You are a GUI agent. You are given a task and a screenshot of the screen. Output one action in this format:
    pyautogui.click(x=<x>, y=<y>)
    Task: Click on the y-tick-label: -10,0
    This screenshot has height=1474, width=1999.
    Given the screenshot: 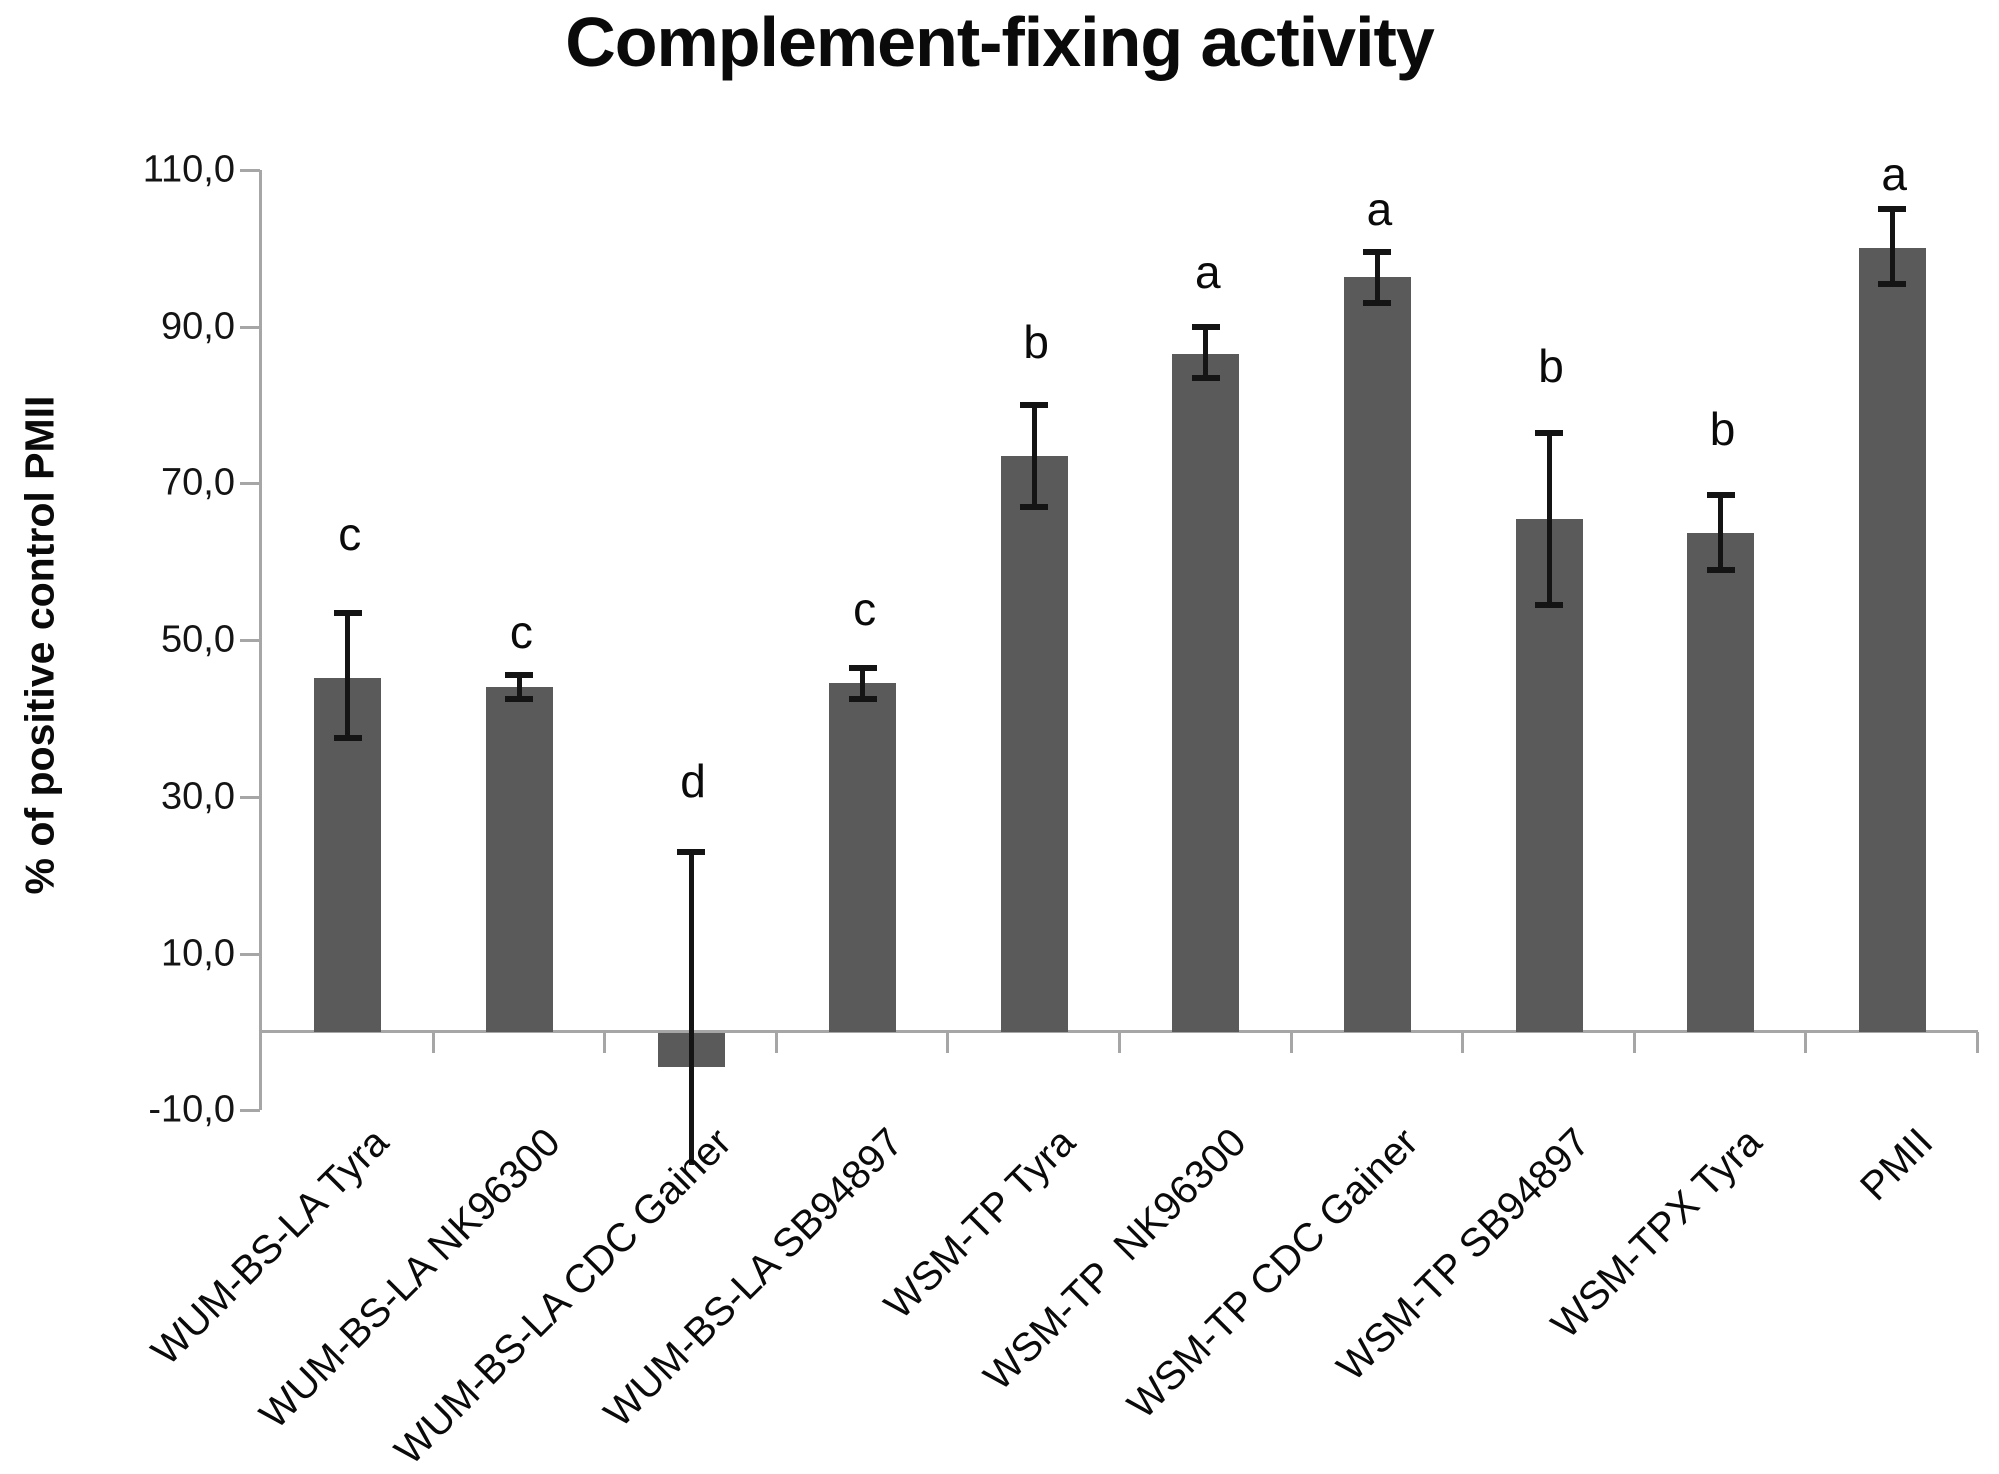 What is the action you would take?
    pyautogui.click(x=191, y=1109)
    